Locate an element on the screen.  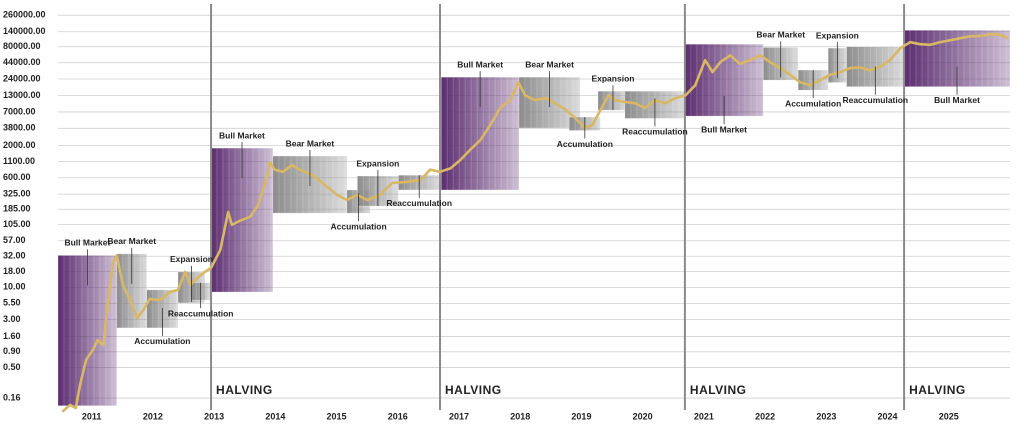
x-tick-label: 2011 is located at coordinates (92, 416).